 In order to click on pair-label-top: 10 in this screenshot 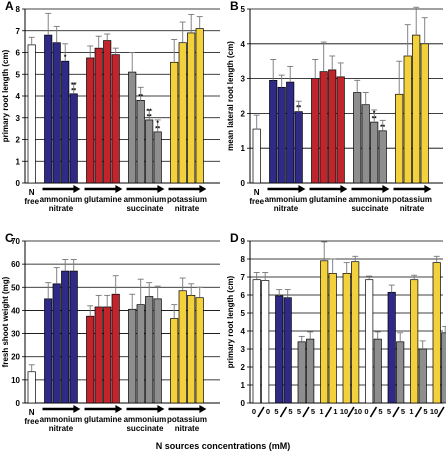, I will do `click(434, 411)`.